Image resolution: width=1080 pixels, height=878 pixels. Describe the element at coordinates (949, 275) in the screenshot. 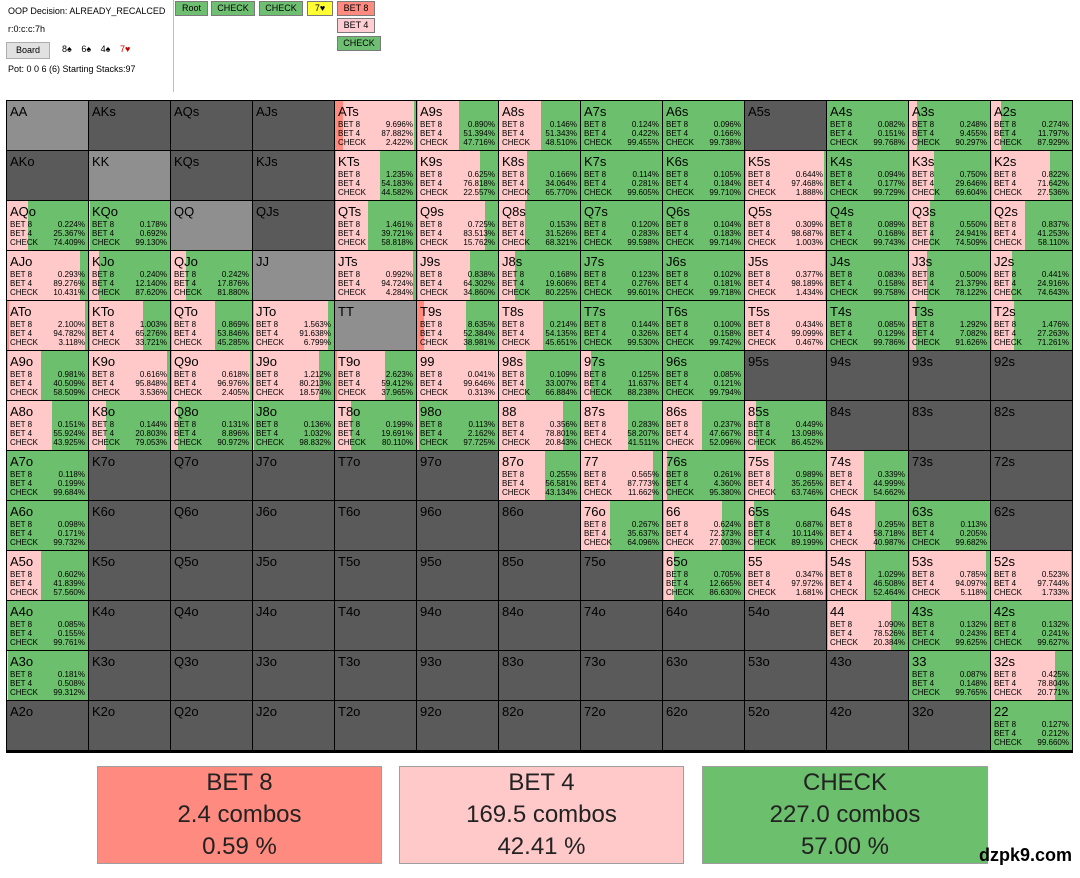

I see `hand-cell: J3s BET 8 0.500% BET 4 21.379% CHECK 78.122%` at that location.